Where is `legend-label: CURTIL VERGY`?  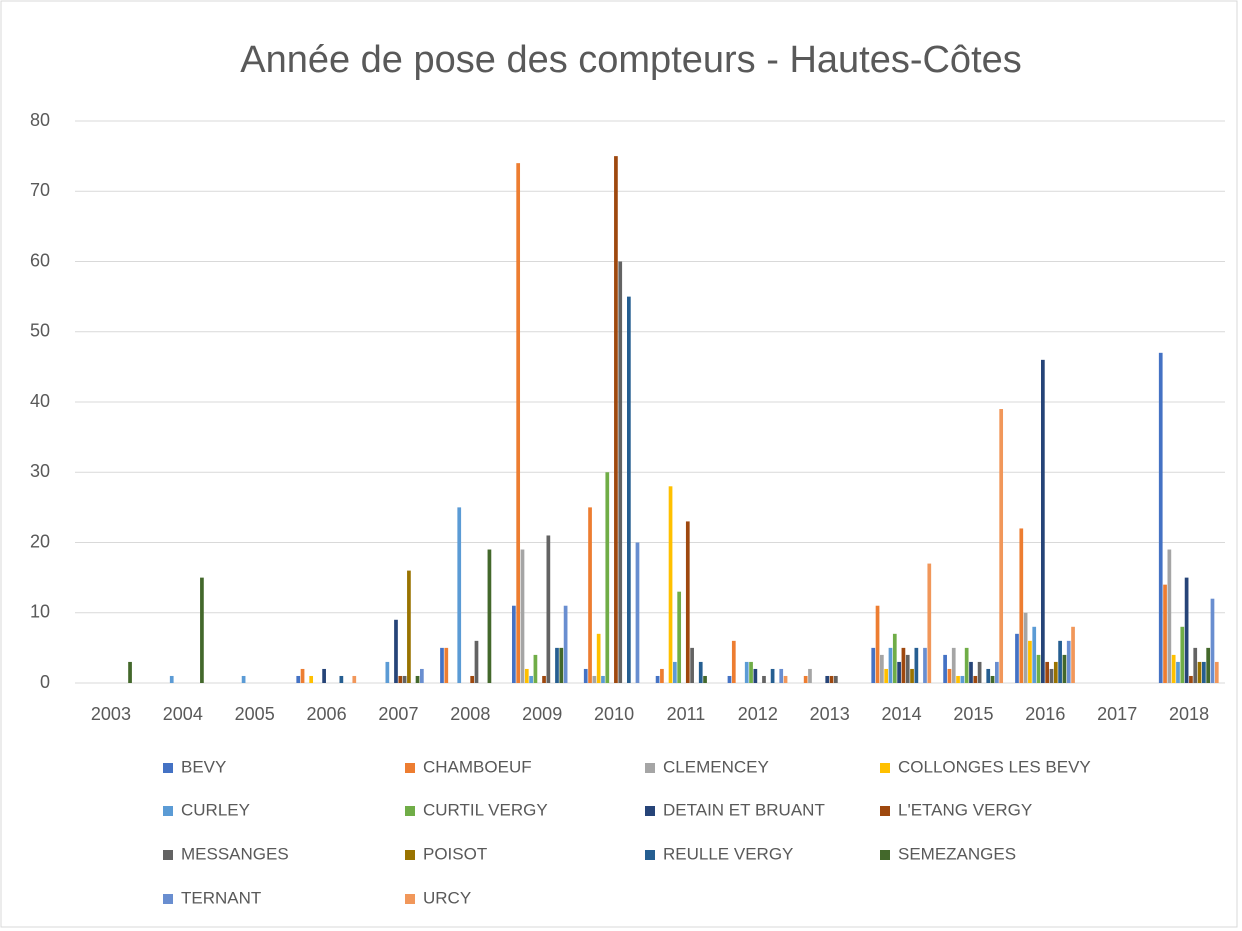
legend-label: CURTIL VERGY is located at coordinates (485, 809).